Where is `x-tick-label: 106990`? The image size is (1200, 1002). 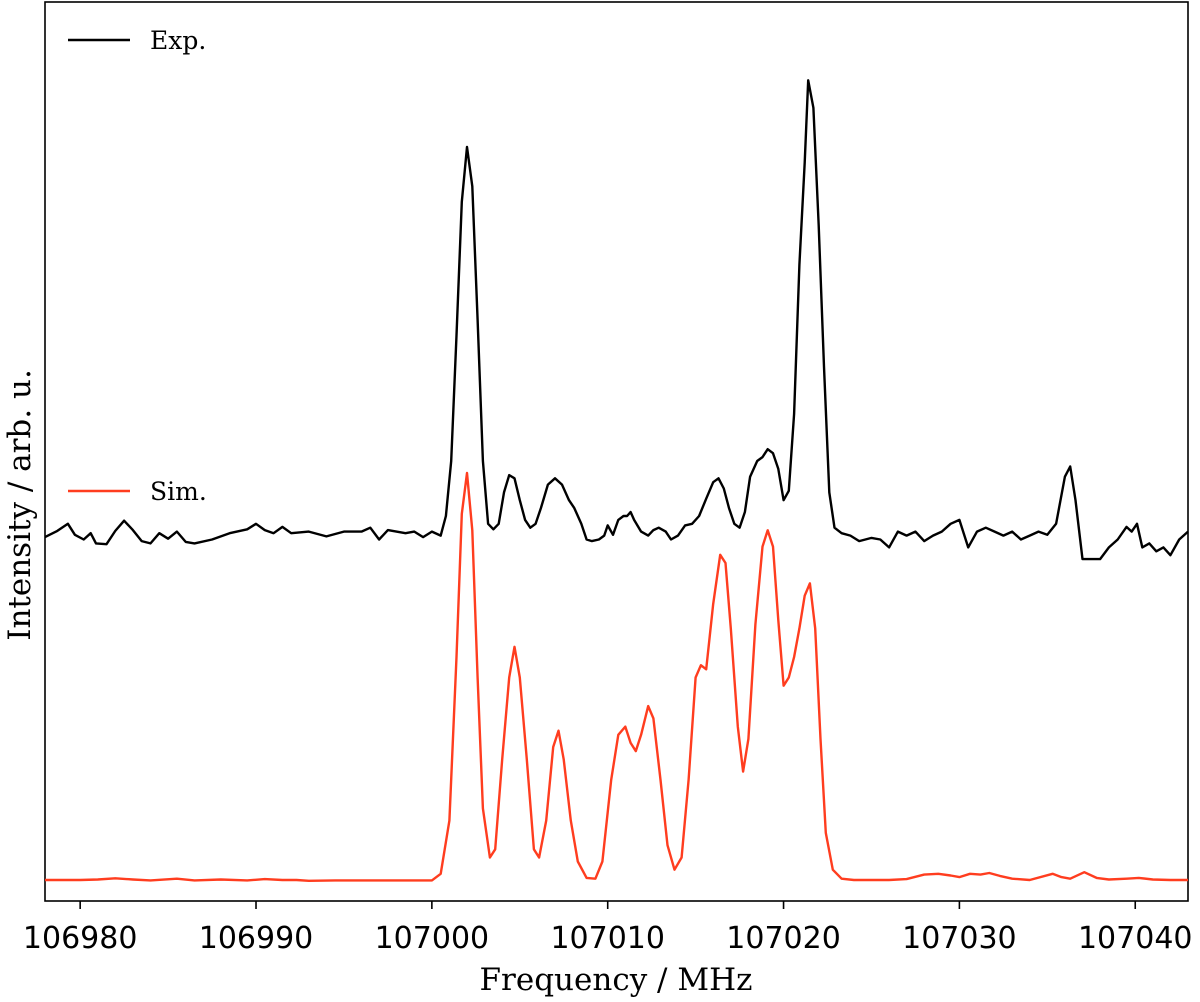
x-tick-label: 106990 is located at coordinates (256, 938).